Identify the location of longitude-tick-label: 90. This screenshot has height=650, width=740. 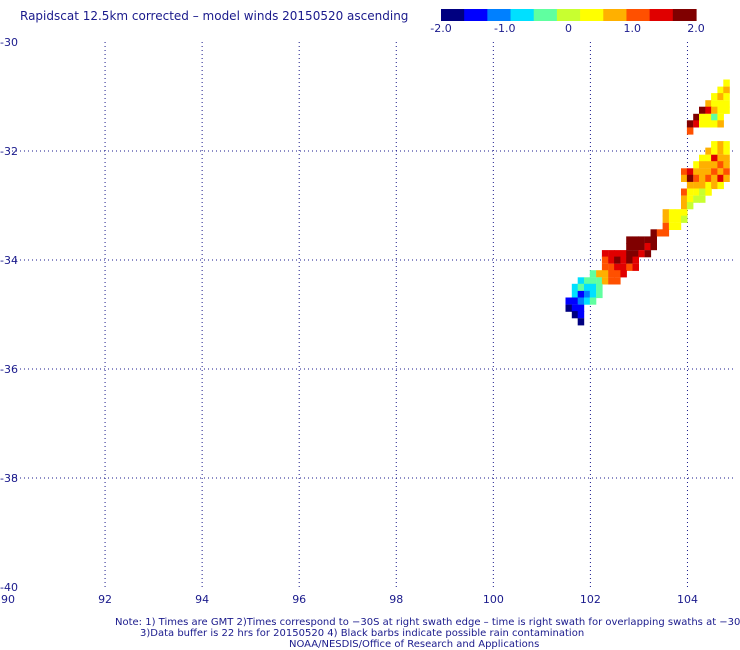
(8, 599).